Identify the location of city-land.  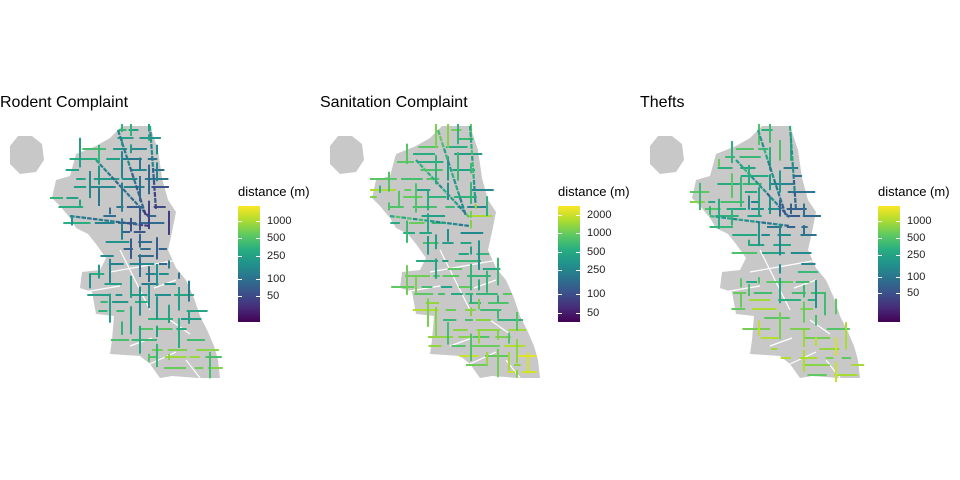
(136, 252).